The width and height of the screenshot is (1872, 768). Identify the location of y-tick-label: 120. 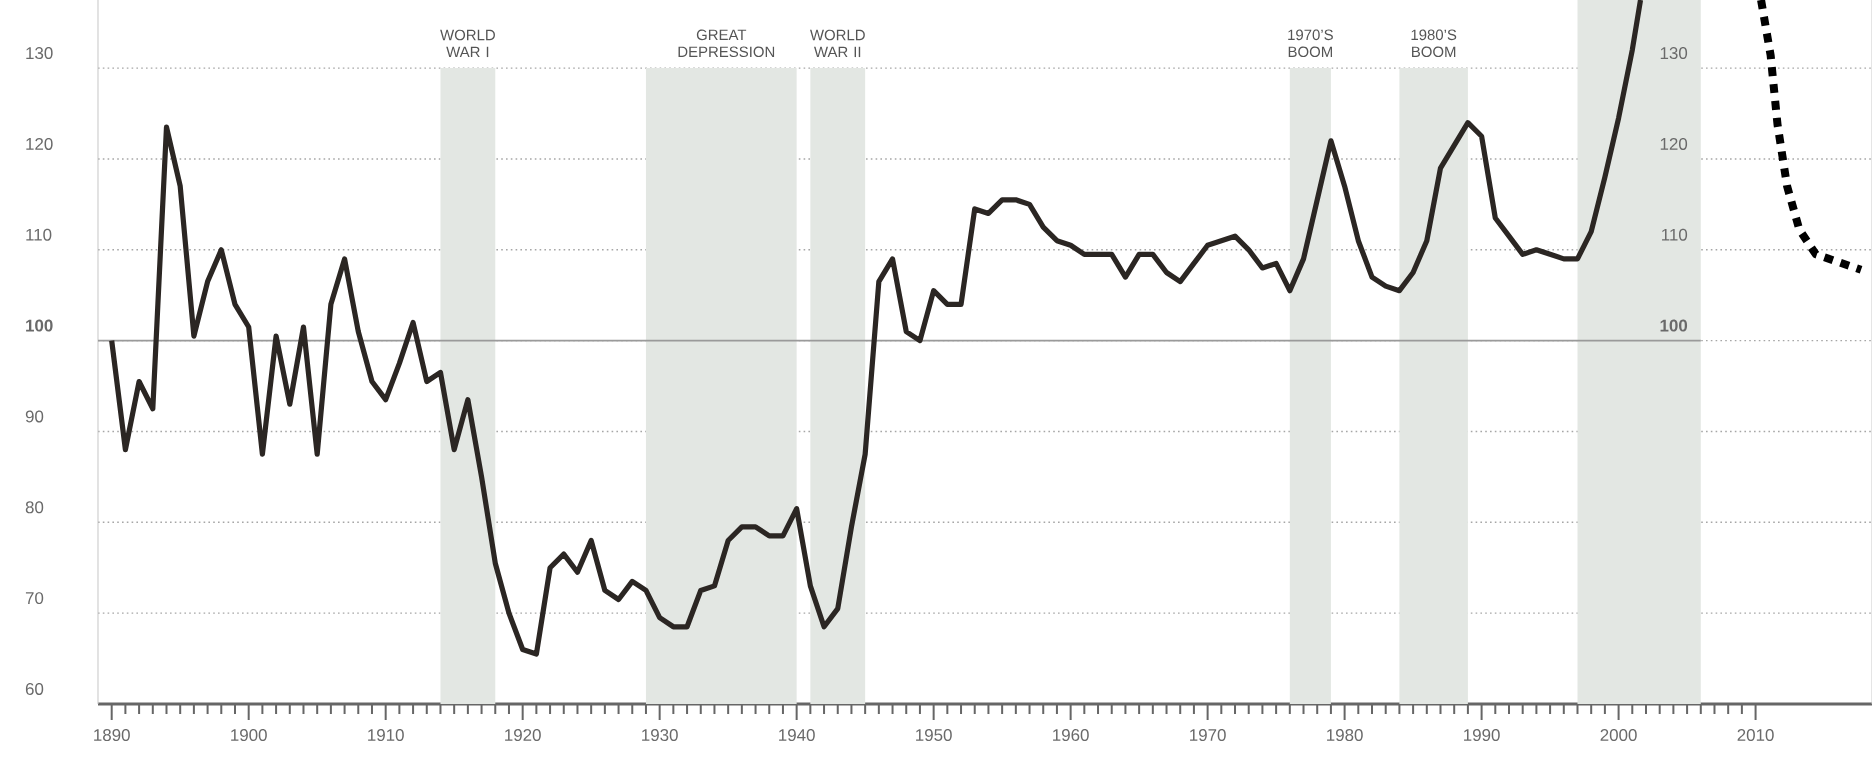
(39, 143).